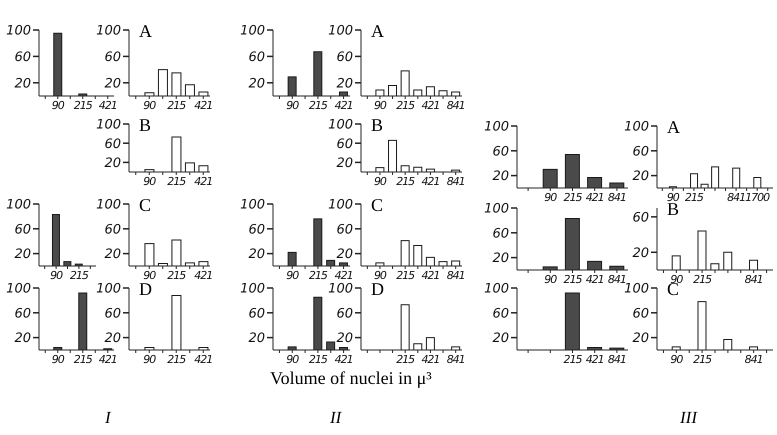  Describe the element at coordinates (145, 125) in the screenshot. I see `chart-title: B` at that location.